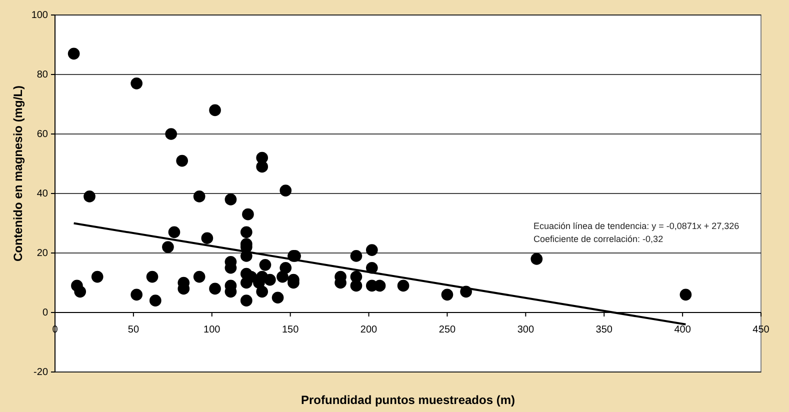 This screenshot has width=789, height=412. Describe the element at coordinates (39, 16) in the screenshot. I see `y-tick-label: 100` at that location.